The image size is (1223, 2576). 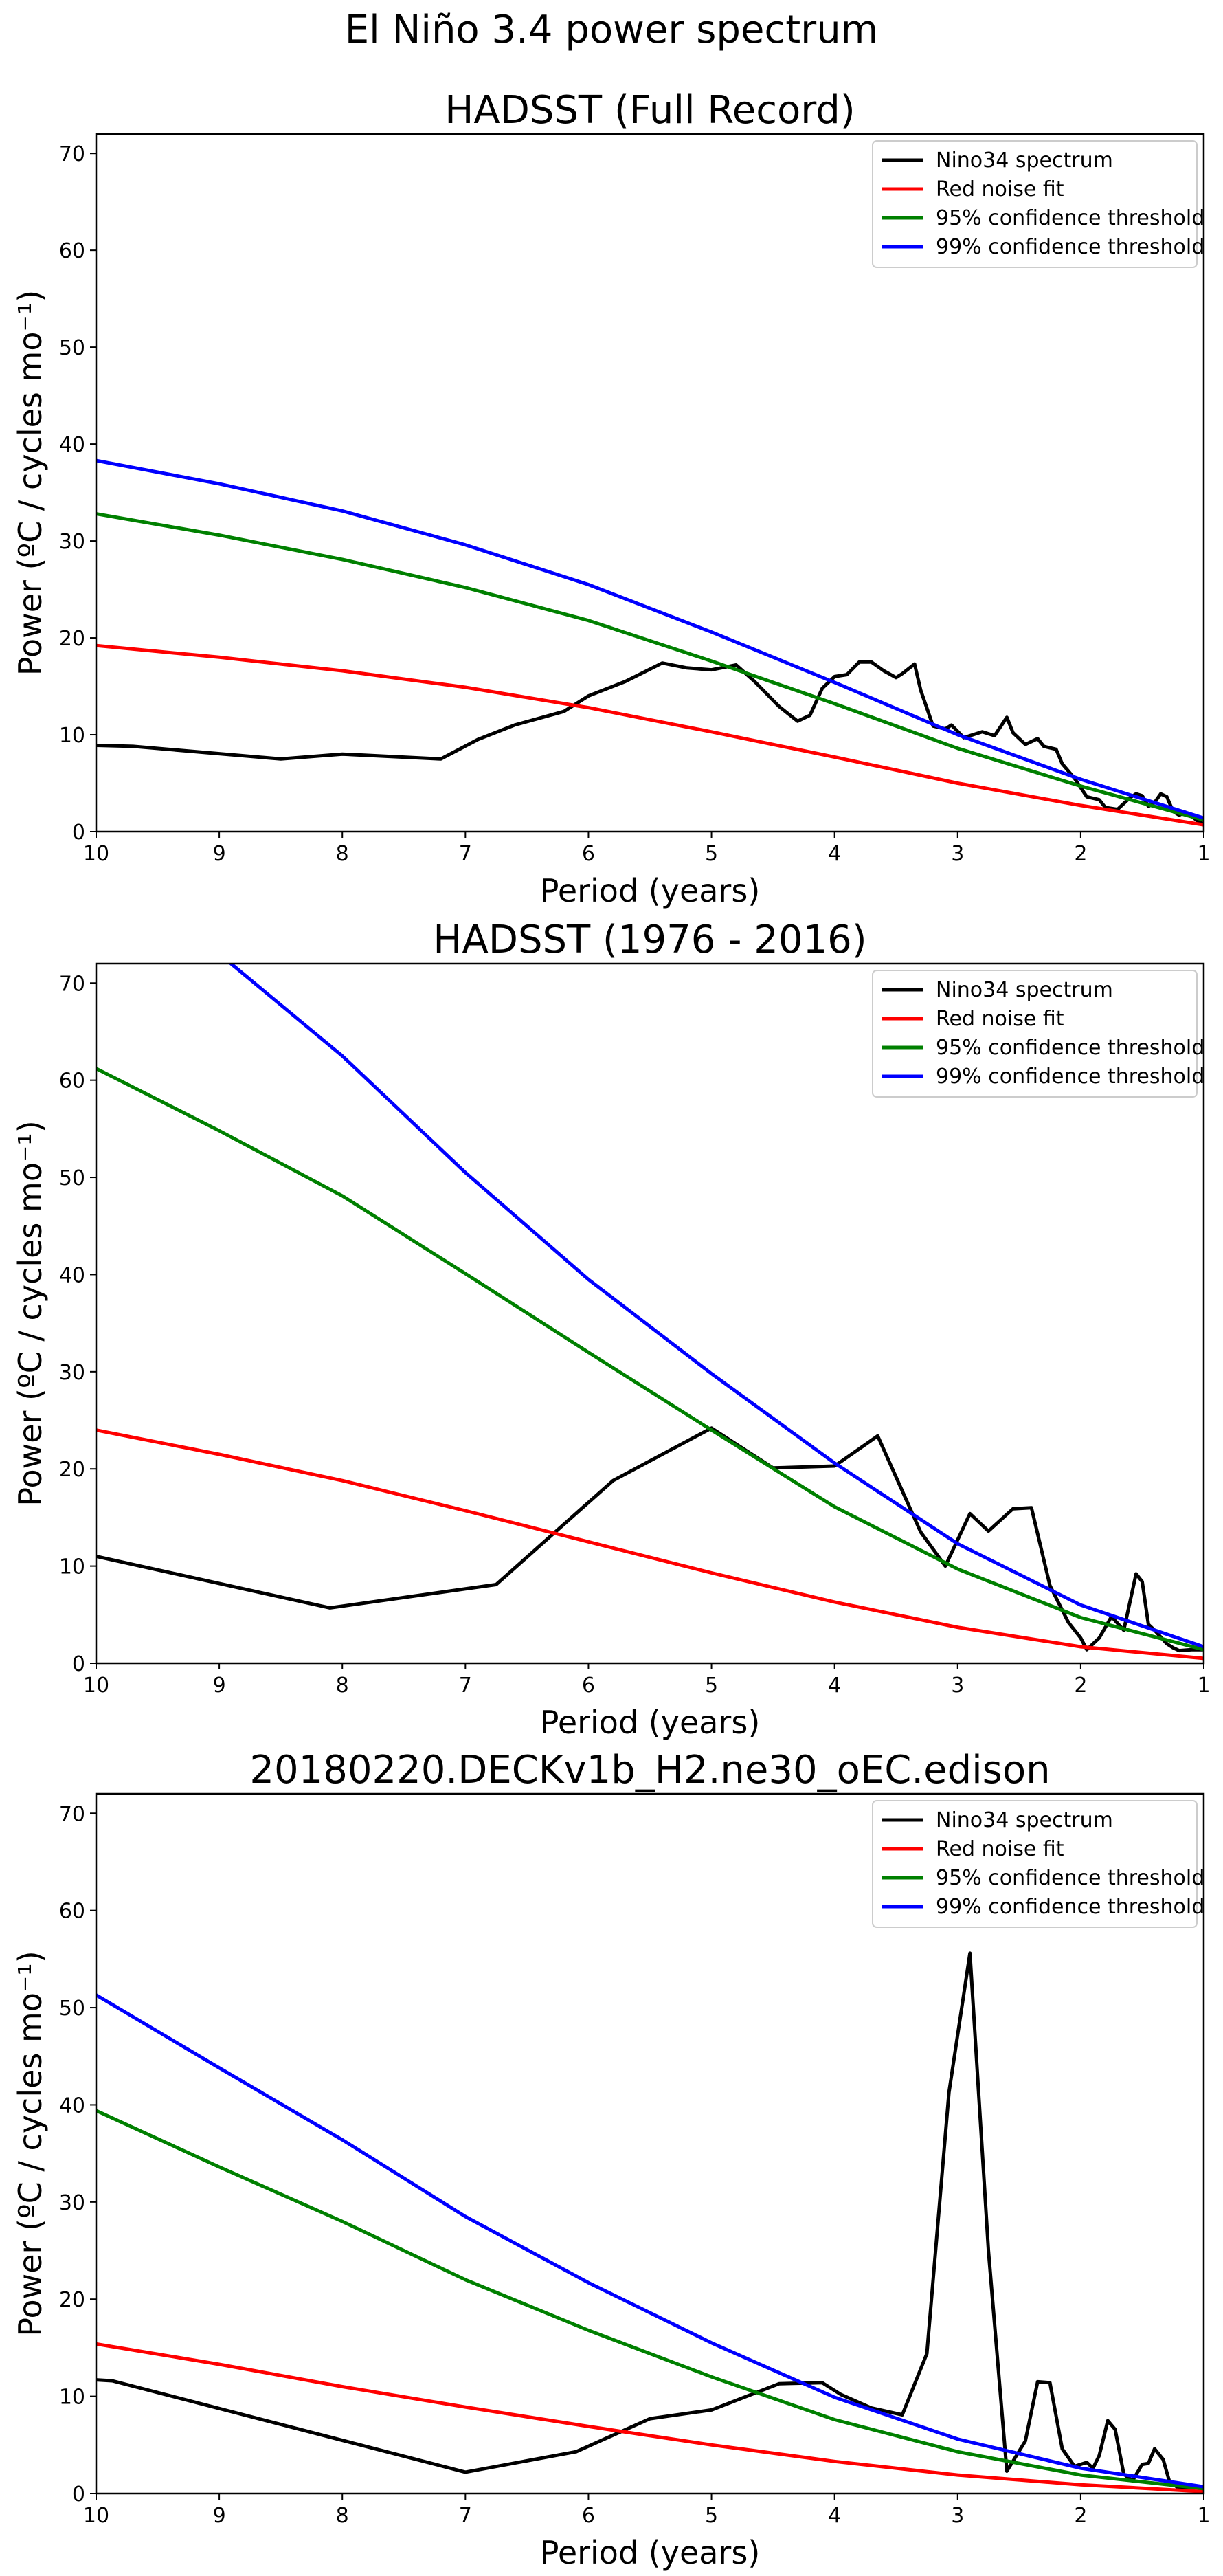 I want to click on figure-suptitle: El Niño 3.4 power spectrum, so click(x=611, y=30).